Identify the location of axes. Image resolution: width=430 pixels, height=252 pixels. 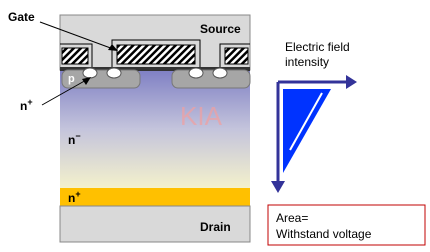
(315, 135).